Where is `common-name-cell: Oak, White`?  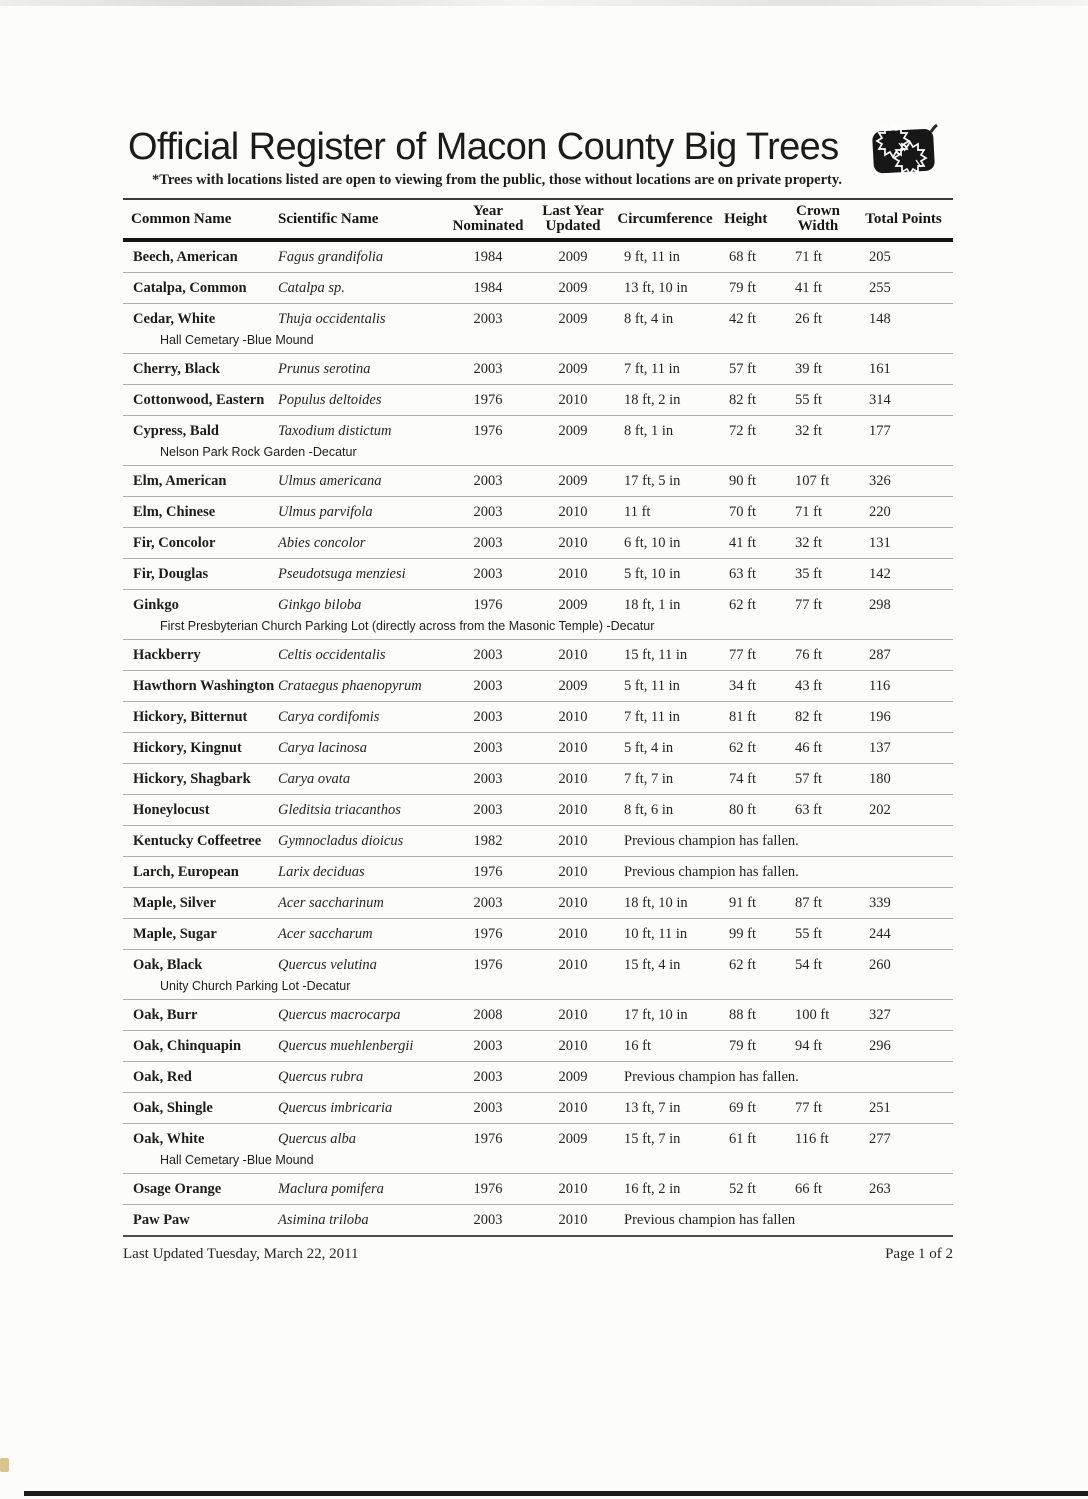
common-name-cell: Oak, White is located at coordinates (169, 1138).